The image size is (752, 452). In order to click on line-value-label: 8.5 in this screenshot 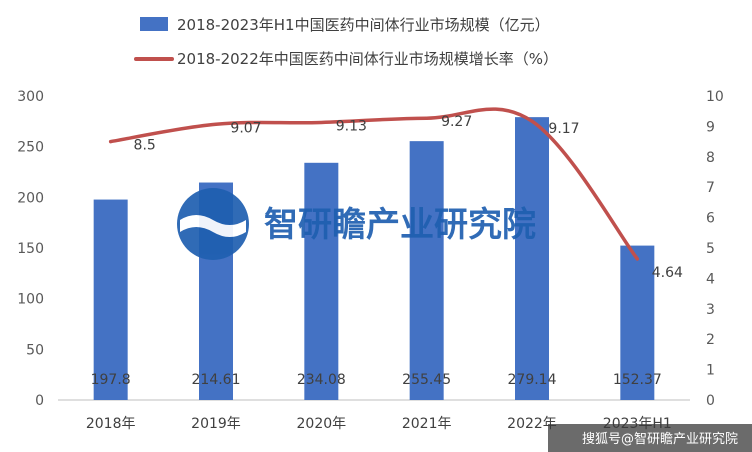, I will do `click(145, 146)`.